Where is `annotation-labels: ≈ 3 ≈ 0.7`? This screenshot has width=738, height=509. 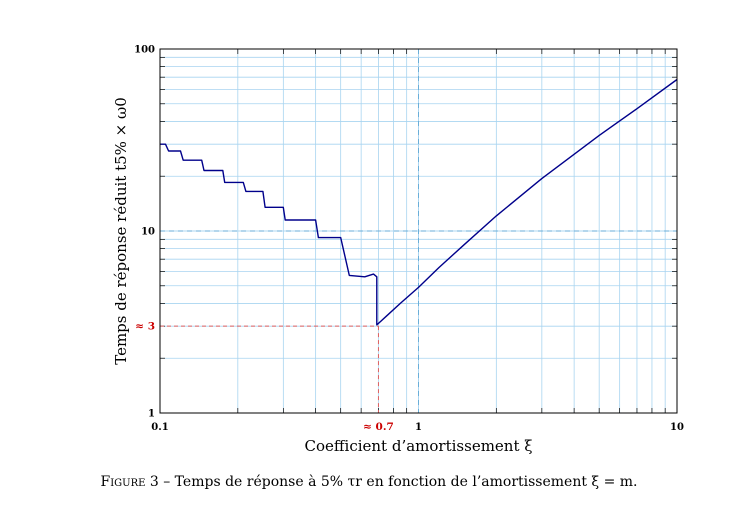 annotation-labels: ≈ 3 ≈ 0.7 is located at coordinates (264, 377).